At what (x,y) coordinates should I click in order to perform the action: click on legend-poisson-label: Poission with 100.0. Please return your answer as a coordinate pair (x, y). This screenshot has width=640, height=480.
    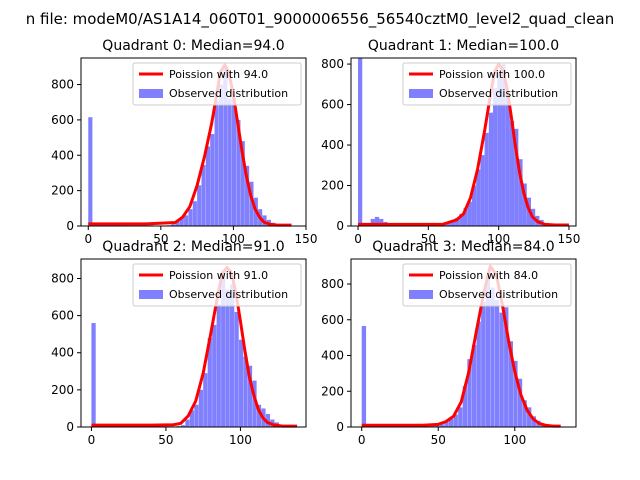
    Looking at the image, I should click on (492, 74).